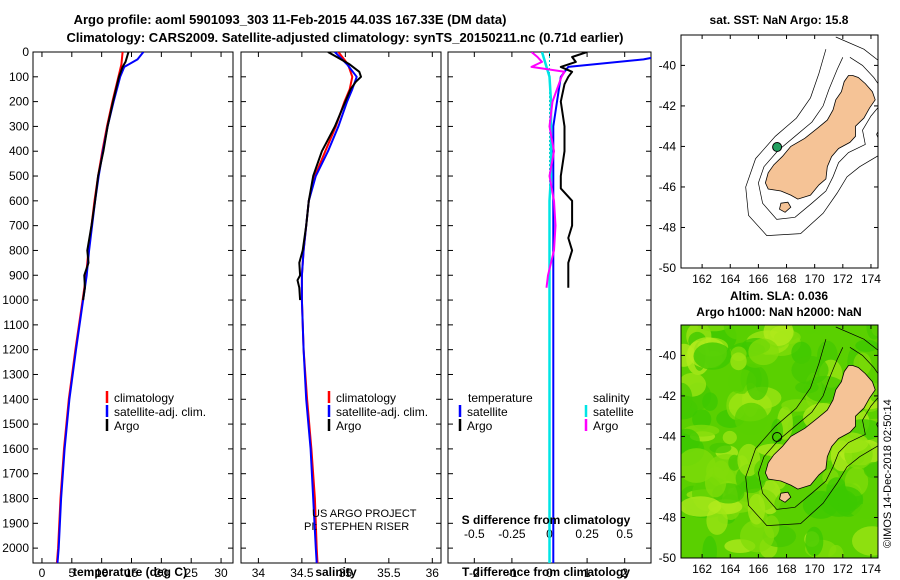 The image size is (900, 580). What do you see at coordinates (100, 307) in the screenshot?
I see `temperature-series` at bounding box center [100, 307].